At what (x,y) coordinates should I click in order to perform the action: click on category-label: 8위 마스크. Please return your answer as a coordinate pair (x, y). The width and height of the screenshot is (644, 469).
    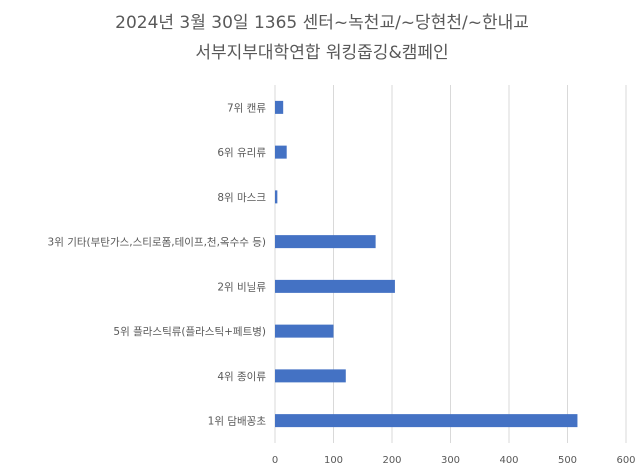
    Looking at the image, I should click on (241, 197).